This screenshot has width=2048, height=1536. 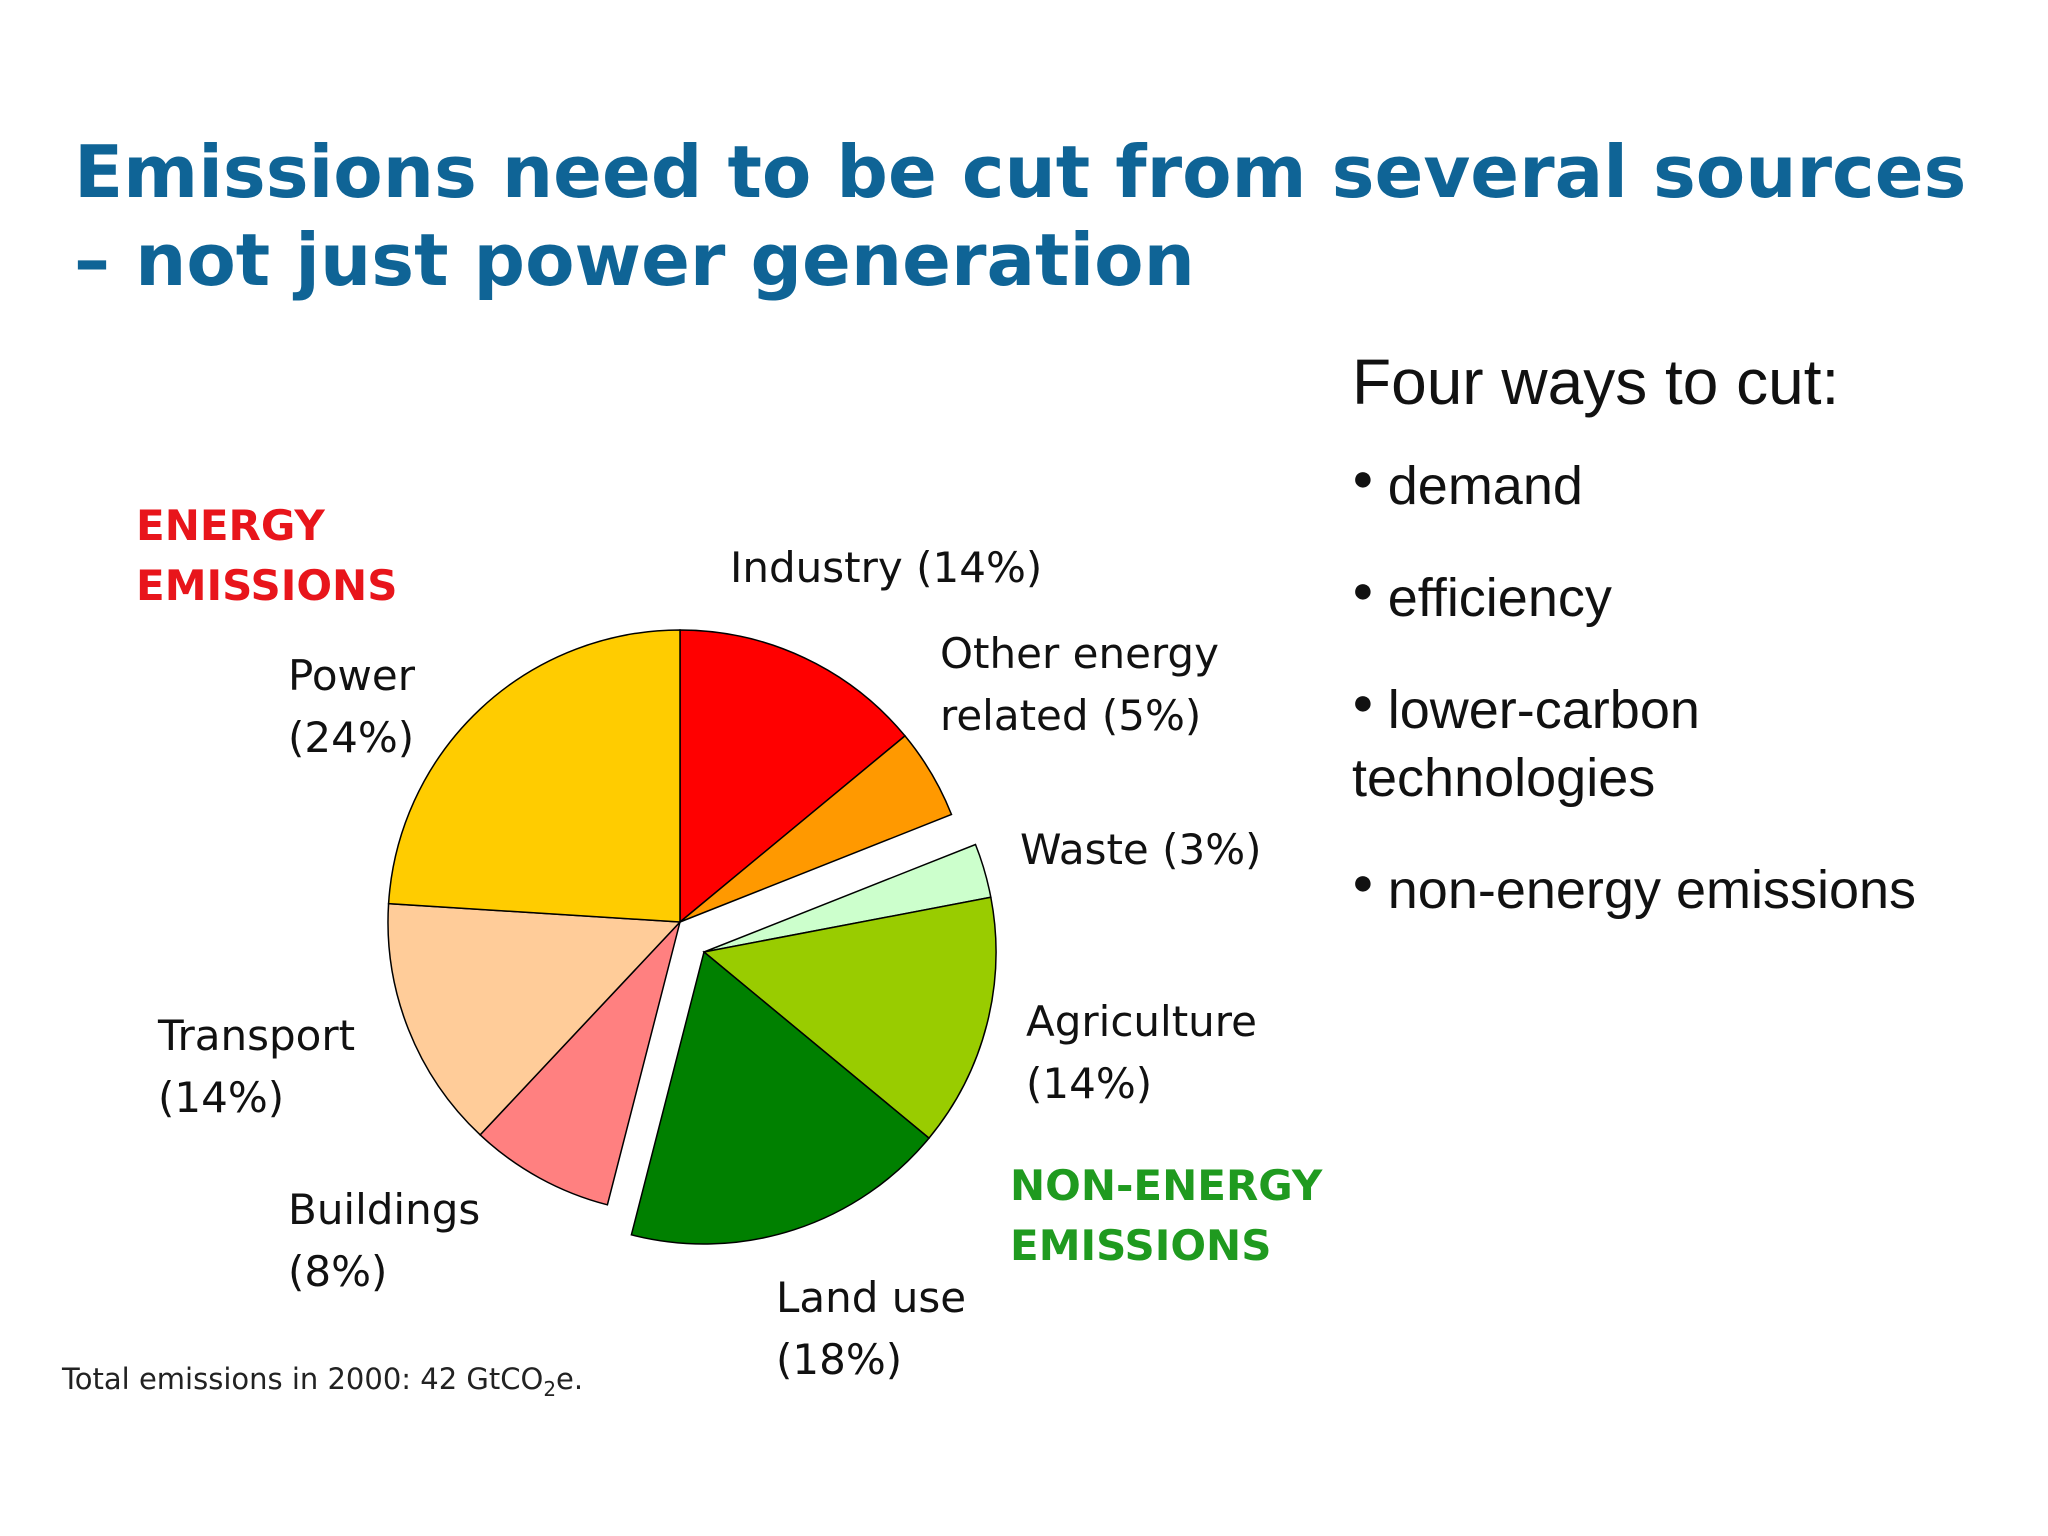 What do you see at coordinates (871, 1297) in the screenshot?
I see `slice-label-line-1: Land use` at bounding box center [871, 1297].